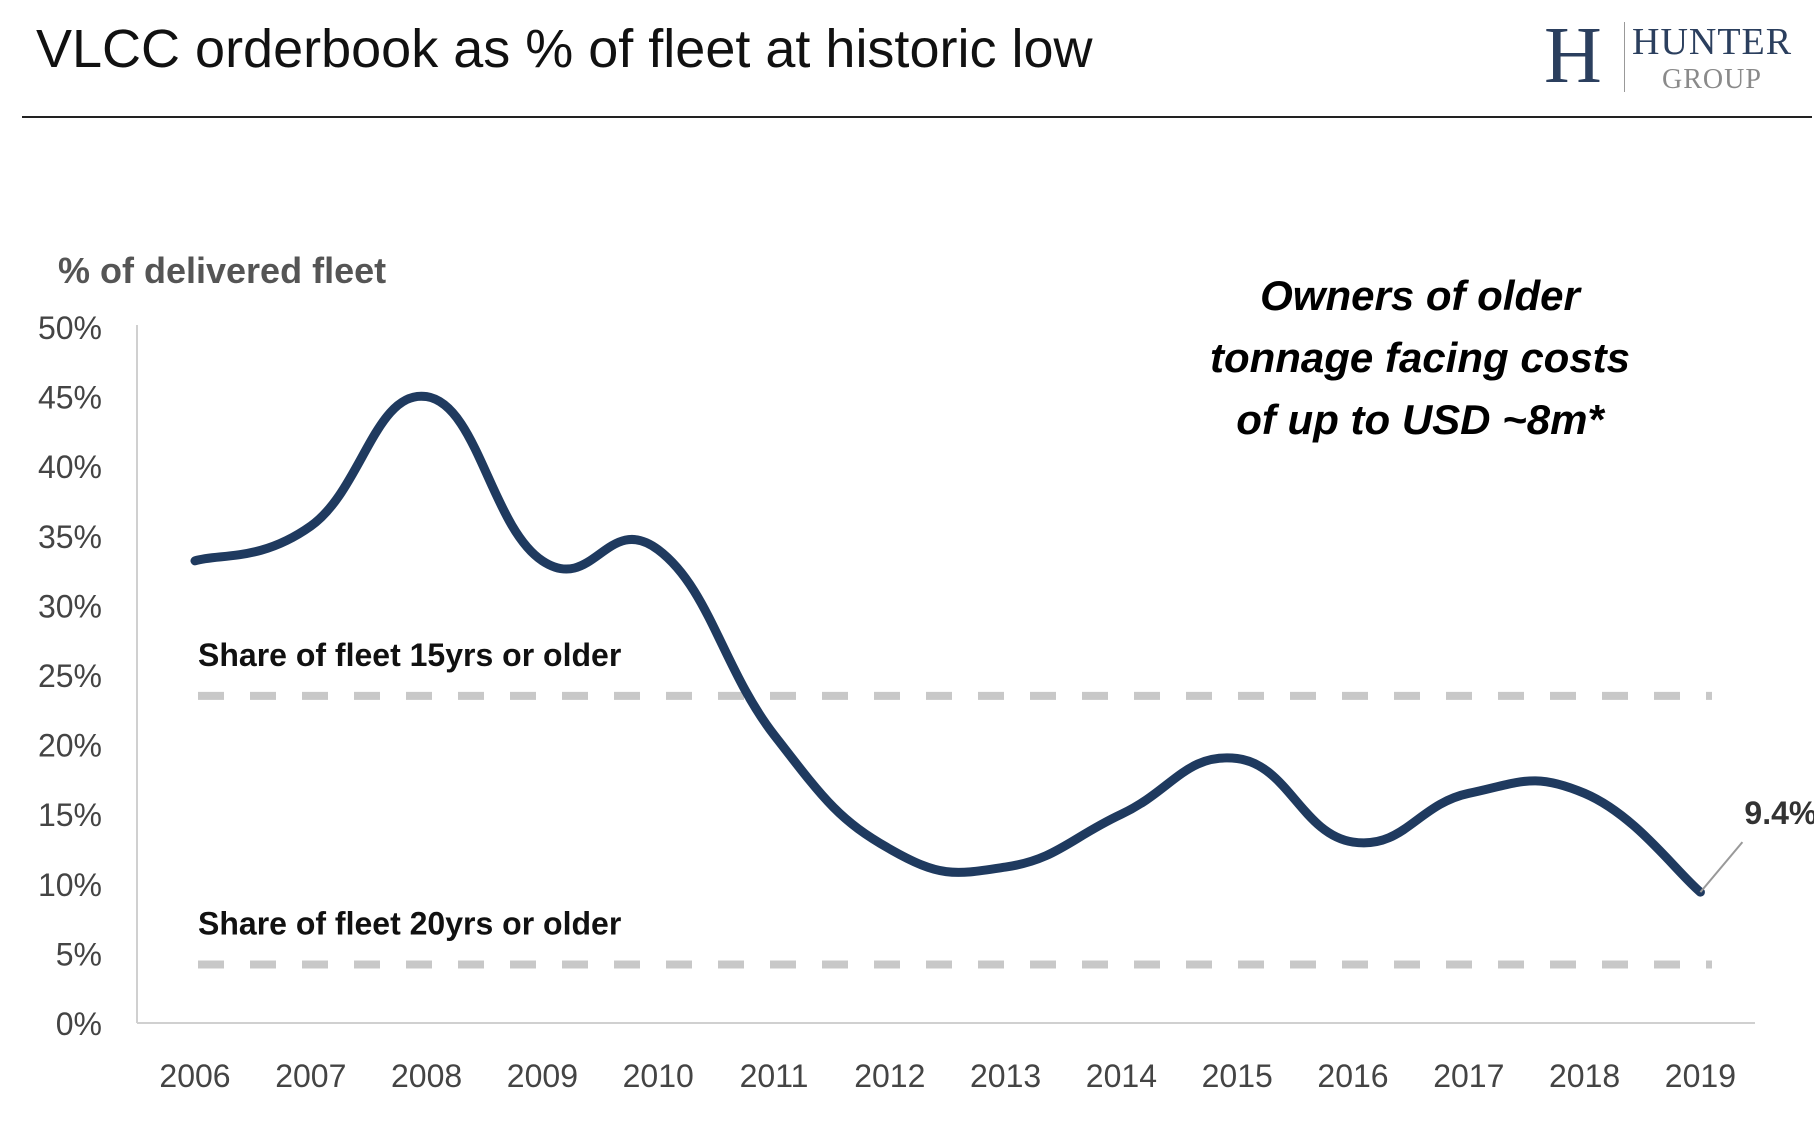 This screenshot has height=1140, width=1814. Describe the element at coordinates (70, 537) in the screenshot. I see `y-tick-label: 35%` at that location.